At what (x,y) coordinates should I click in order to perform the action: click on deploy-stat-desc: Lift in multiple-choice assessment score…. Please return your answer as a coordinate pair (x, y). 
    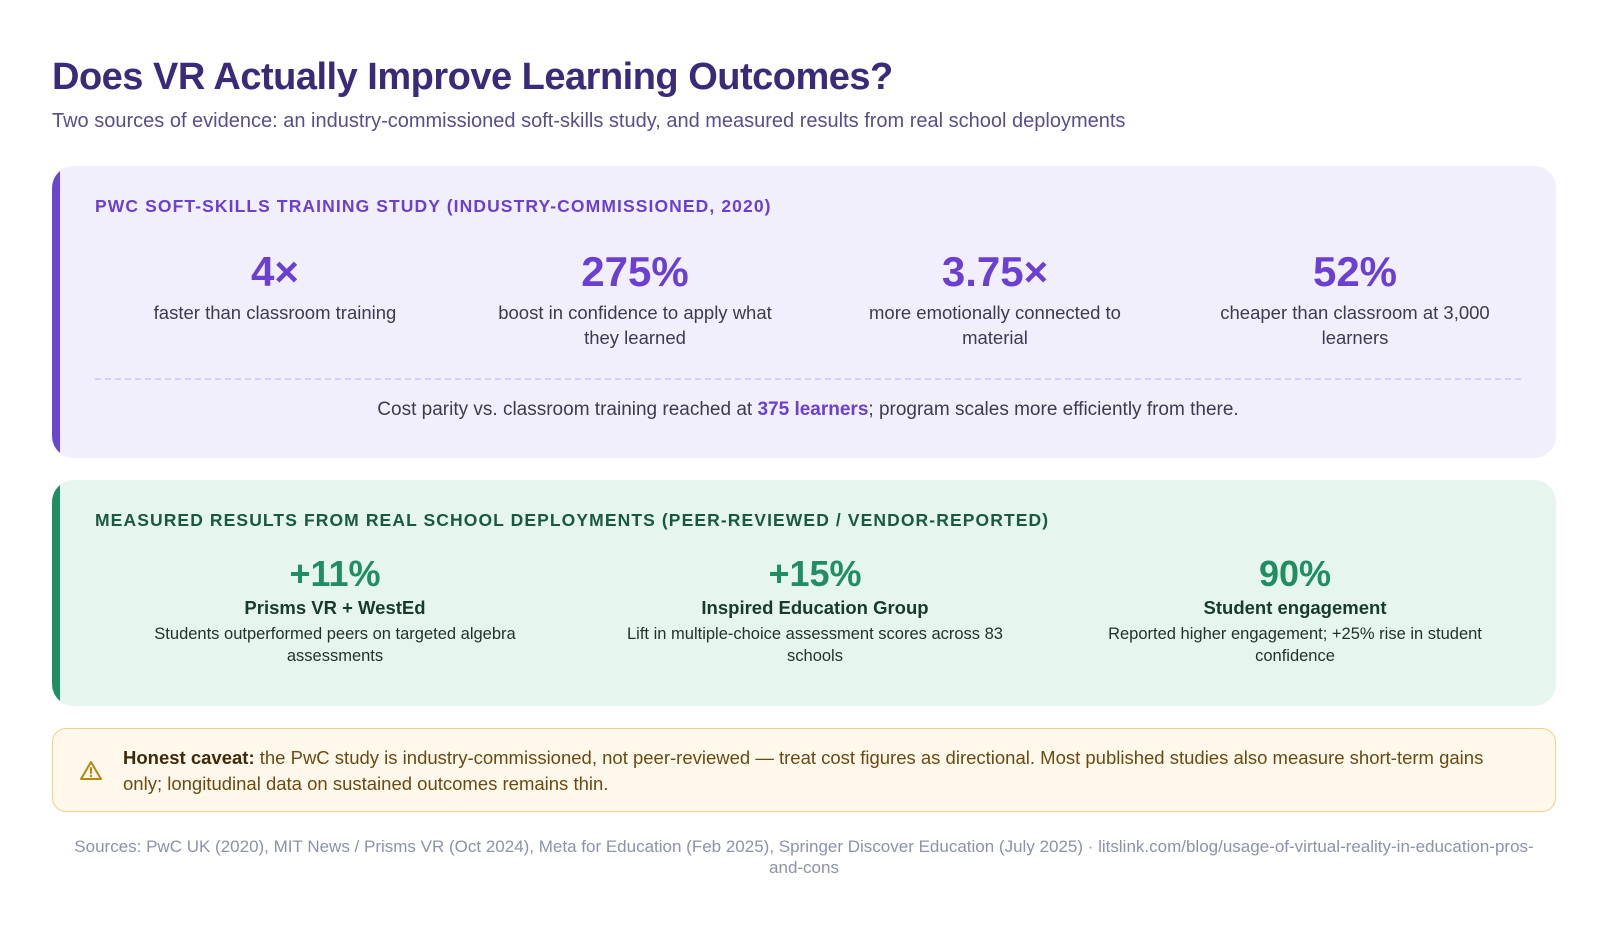
    Looking at the image, I should click on (815, 645).